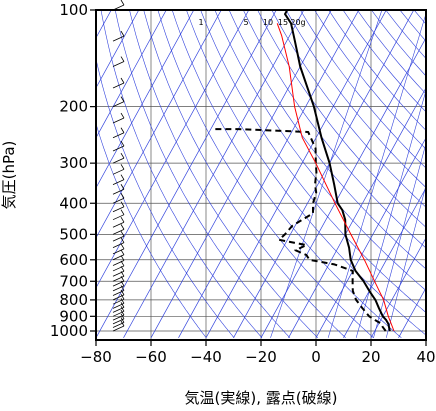  I want to click on mixing-ratio-labels: 1 5 10 15 20g, so click(251, 22).